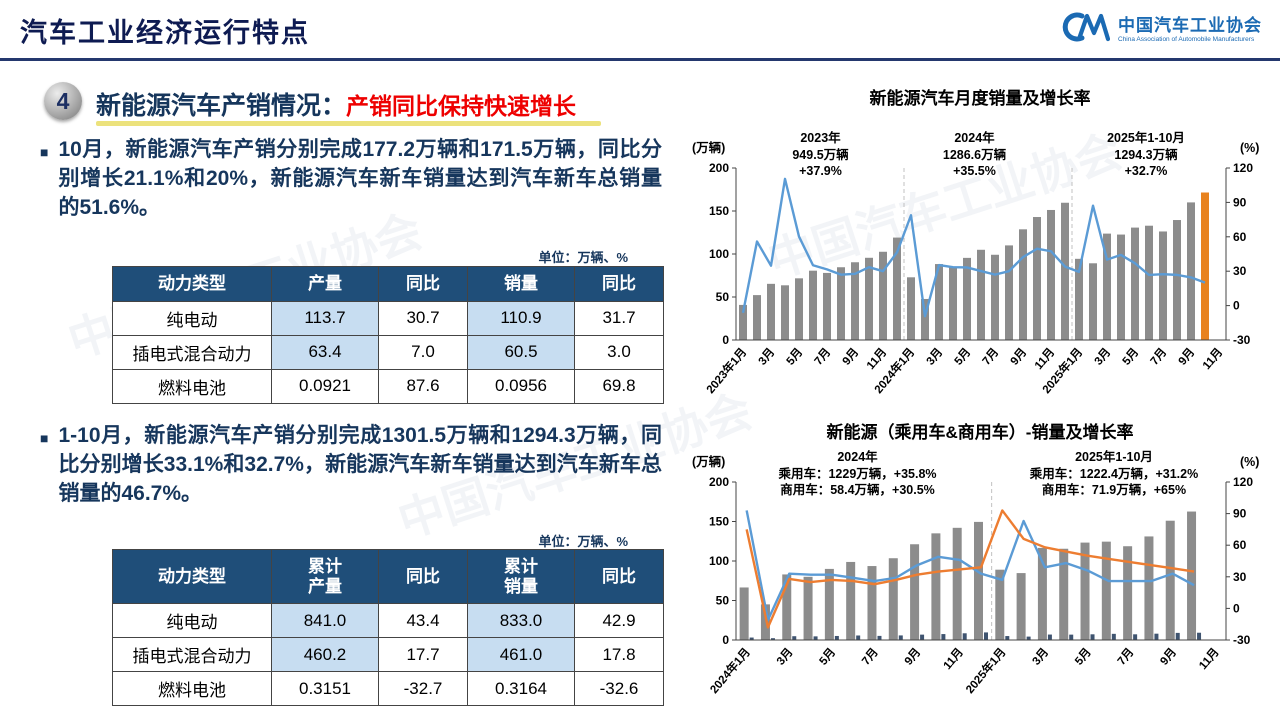  Describe the element at coordinates (973, 247) in the screenshot. I see `yoy-growth-line` at that location.